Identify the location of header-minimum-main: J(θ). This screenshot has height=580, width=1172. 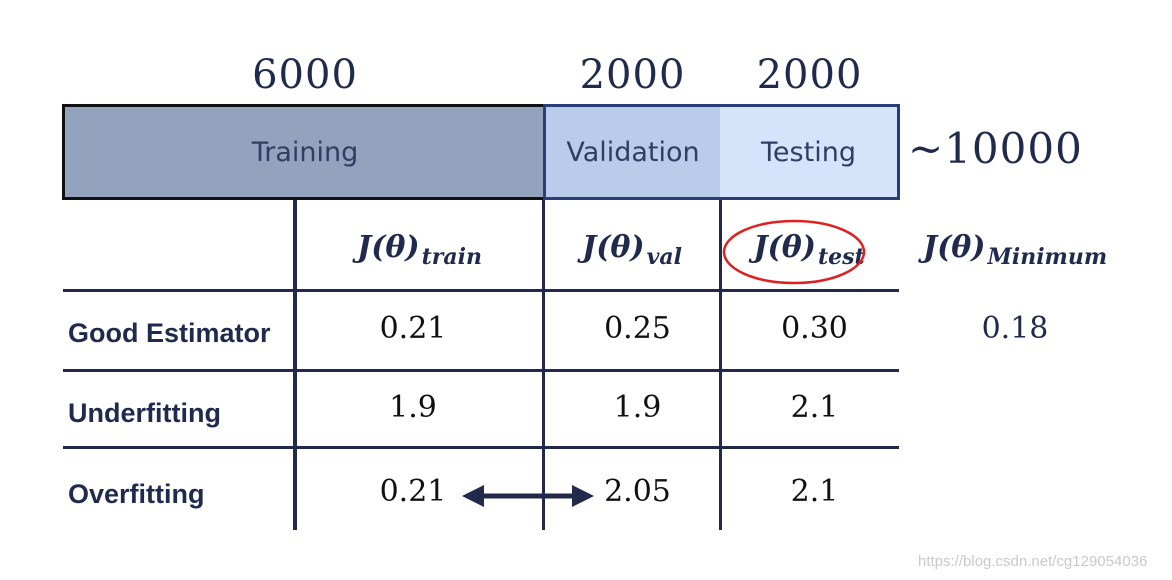
(954, 247).